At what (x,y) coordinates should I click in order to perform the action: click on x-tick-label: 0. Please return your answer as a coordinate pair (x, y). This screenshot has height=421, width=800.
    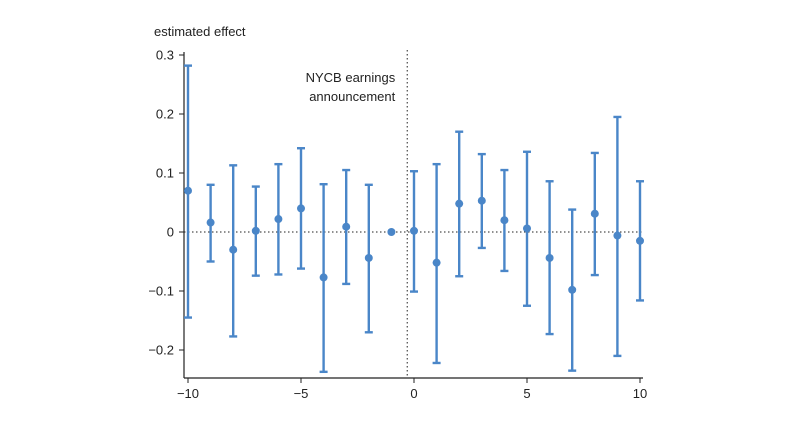
    Looking at the image, I should click on (413, 393).